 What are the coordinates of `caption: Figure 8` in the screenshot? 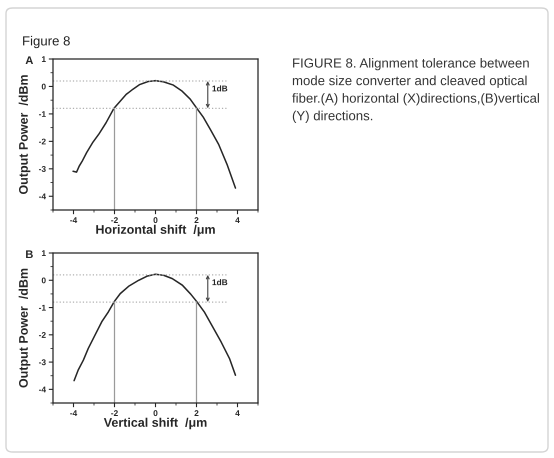 It's located at (46, 42).